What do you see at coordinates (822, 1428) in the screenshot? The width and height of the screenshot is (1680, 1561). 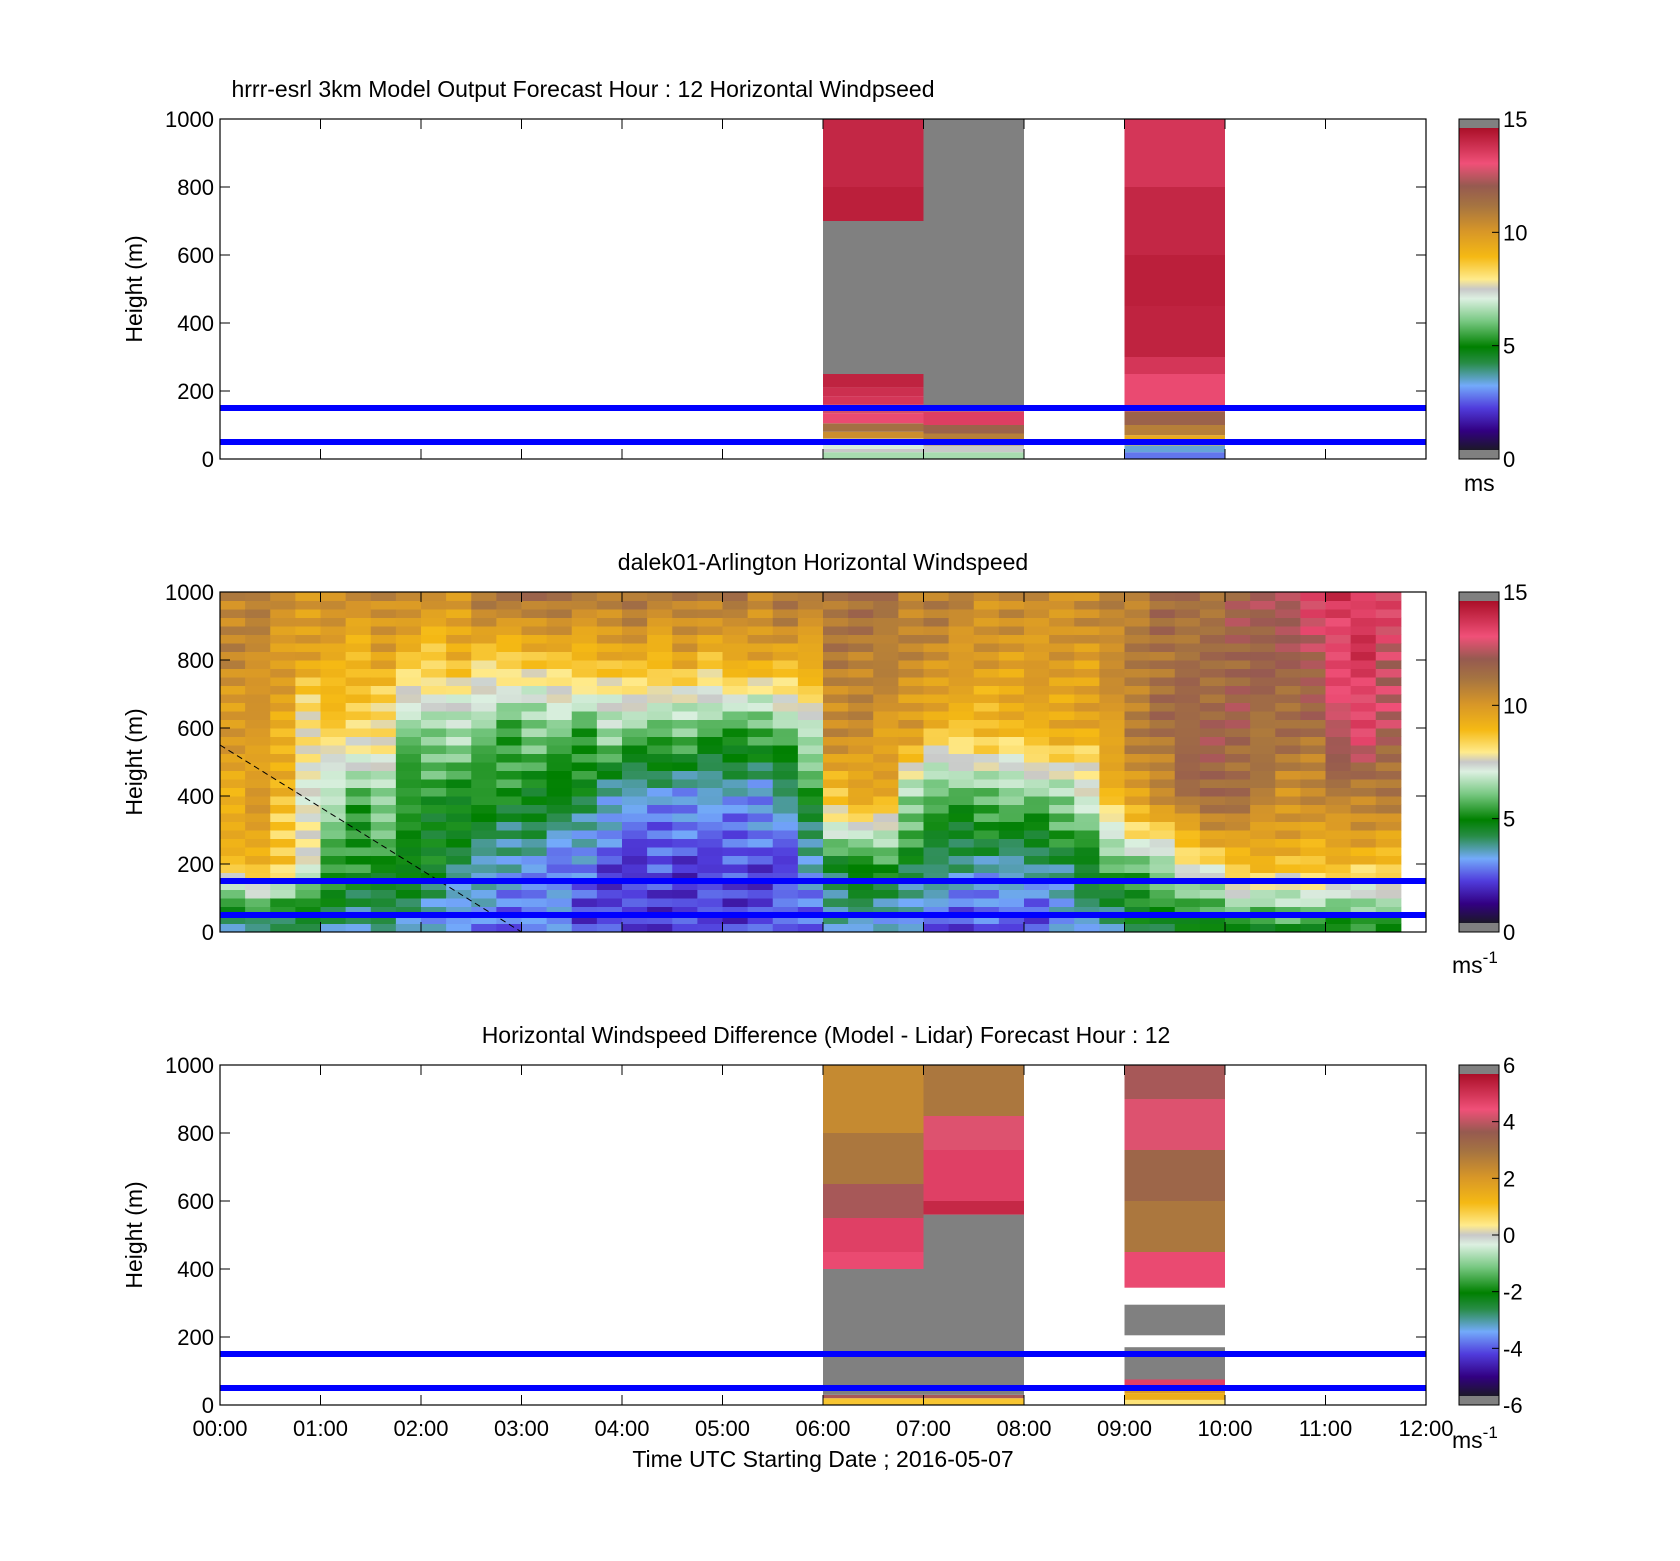 I see `x-tick-label: 06:00` at bounding box center [822, 1428].